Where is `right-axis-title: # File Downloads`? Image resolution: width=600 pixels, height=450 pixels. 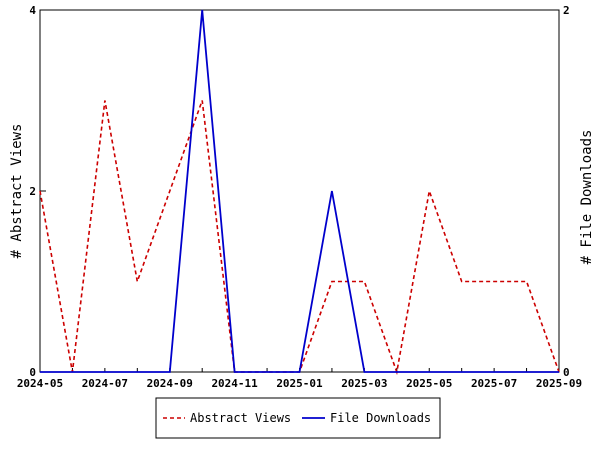 right-axis-title: # File Downloads is located at coordinates (587, 197).